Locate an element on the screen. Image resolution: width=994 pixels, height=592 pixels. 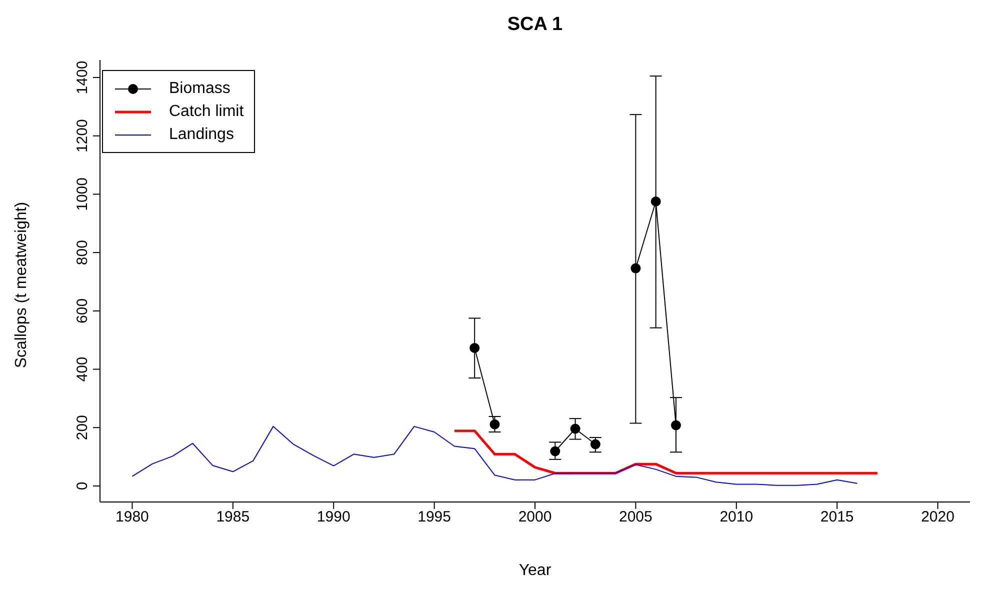
legend-label: Catch limit is located at coordinates (206, 111).